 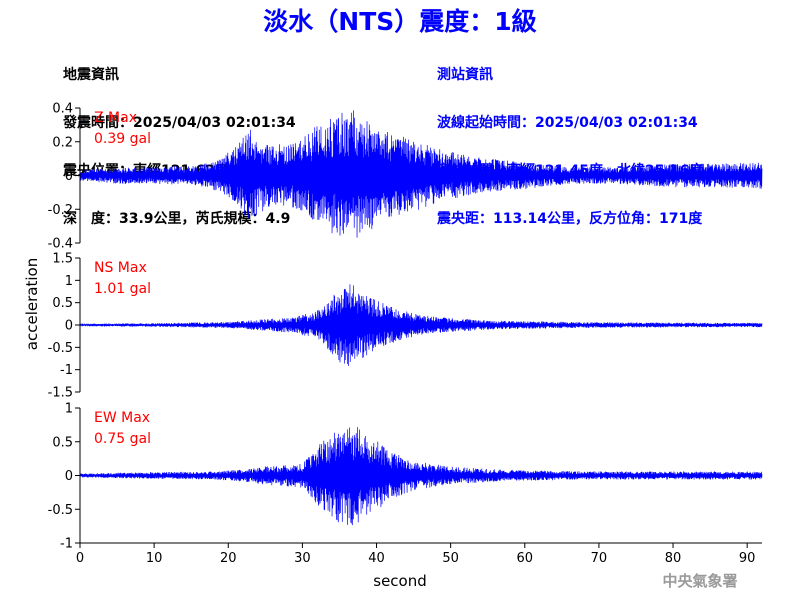 What do you see at coordinates (62, 442) in the screenshot?
I see `y-tick-label-ew: 0.5` at bounding box center [62, 442].